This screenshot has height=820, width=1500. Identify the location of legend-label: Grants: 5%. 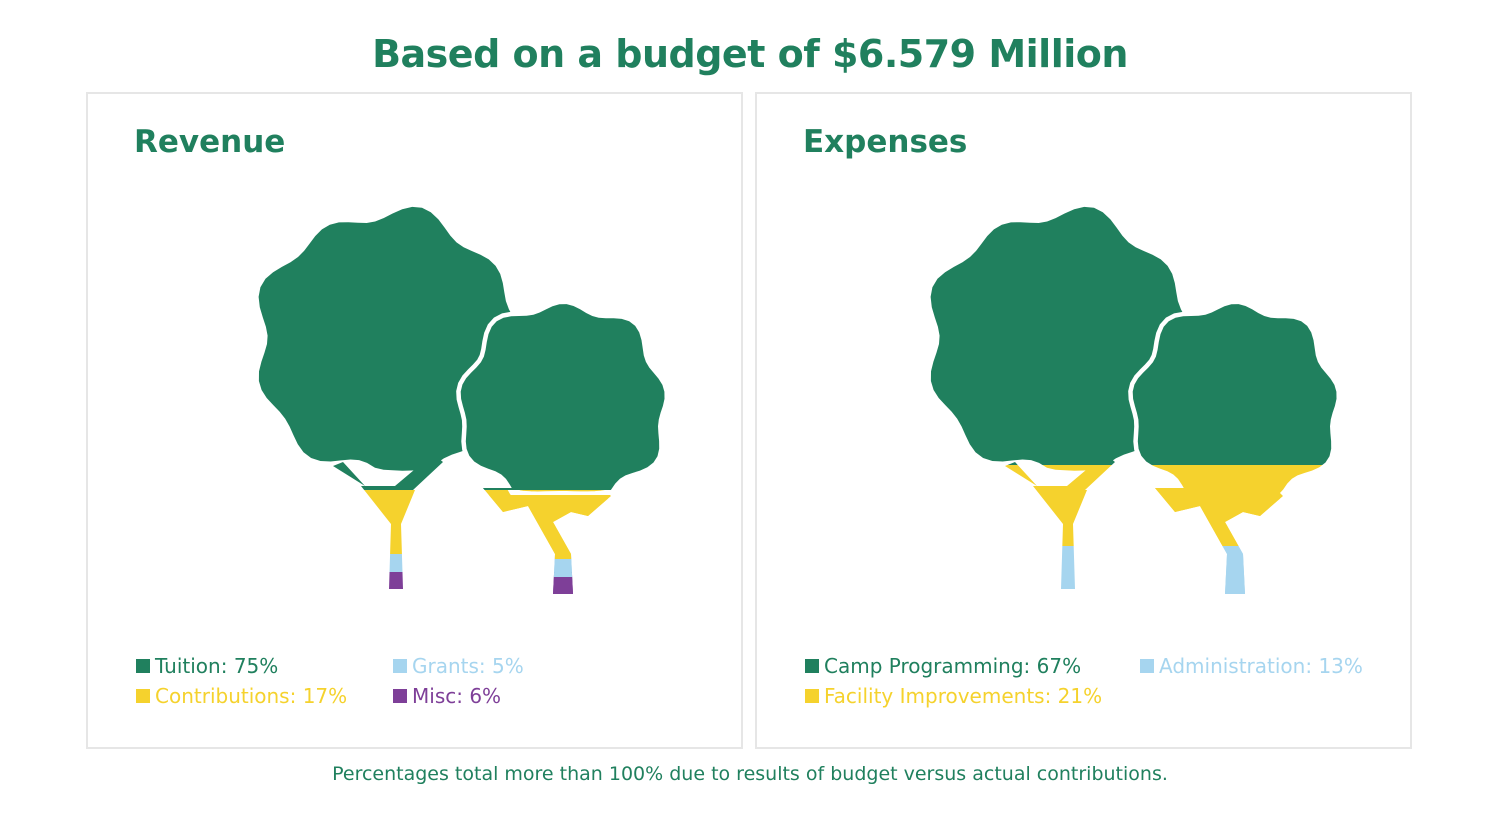
(468, 666).